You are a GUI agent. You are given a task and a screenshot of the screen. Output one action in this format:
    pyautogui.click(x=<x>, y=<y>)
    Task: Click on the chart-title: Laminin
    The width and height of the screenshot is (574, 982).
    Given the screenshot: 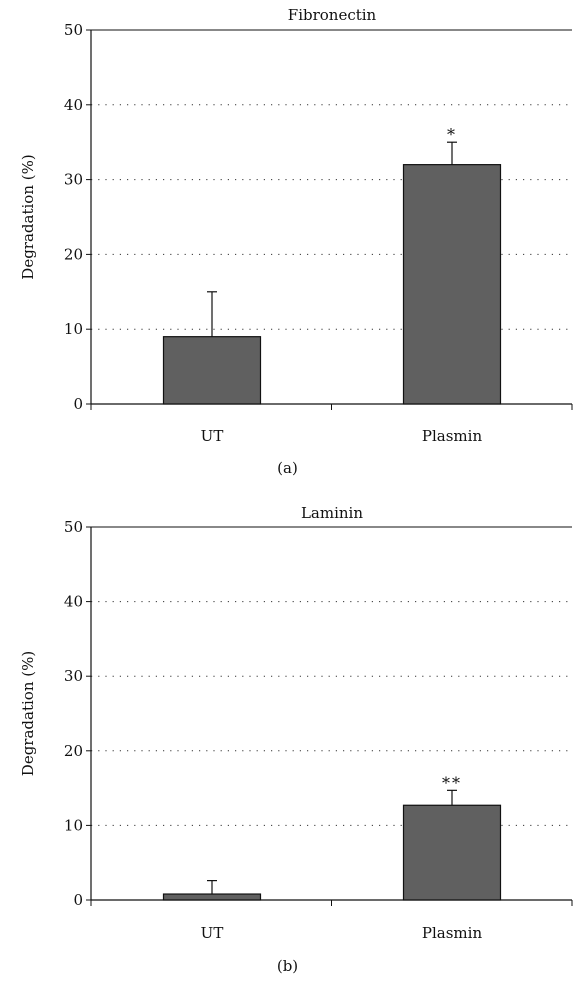 What is the action you would take?
    pyautogui.click(x=332, y=513)
    